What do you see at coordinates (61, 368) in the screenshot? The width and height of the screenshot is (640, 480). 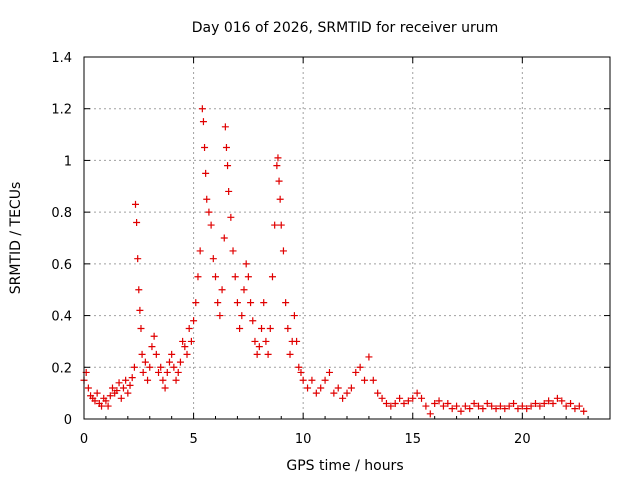 I see `y-tick-label: 0.2` at bounding box center [61, 368].